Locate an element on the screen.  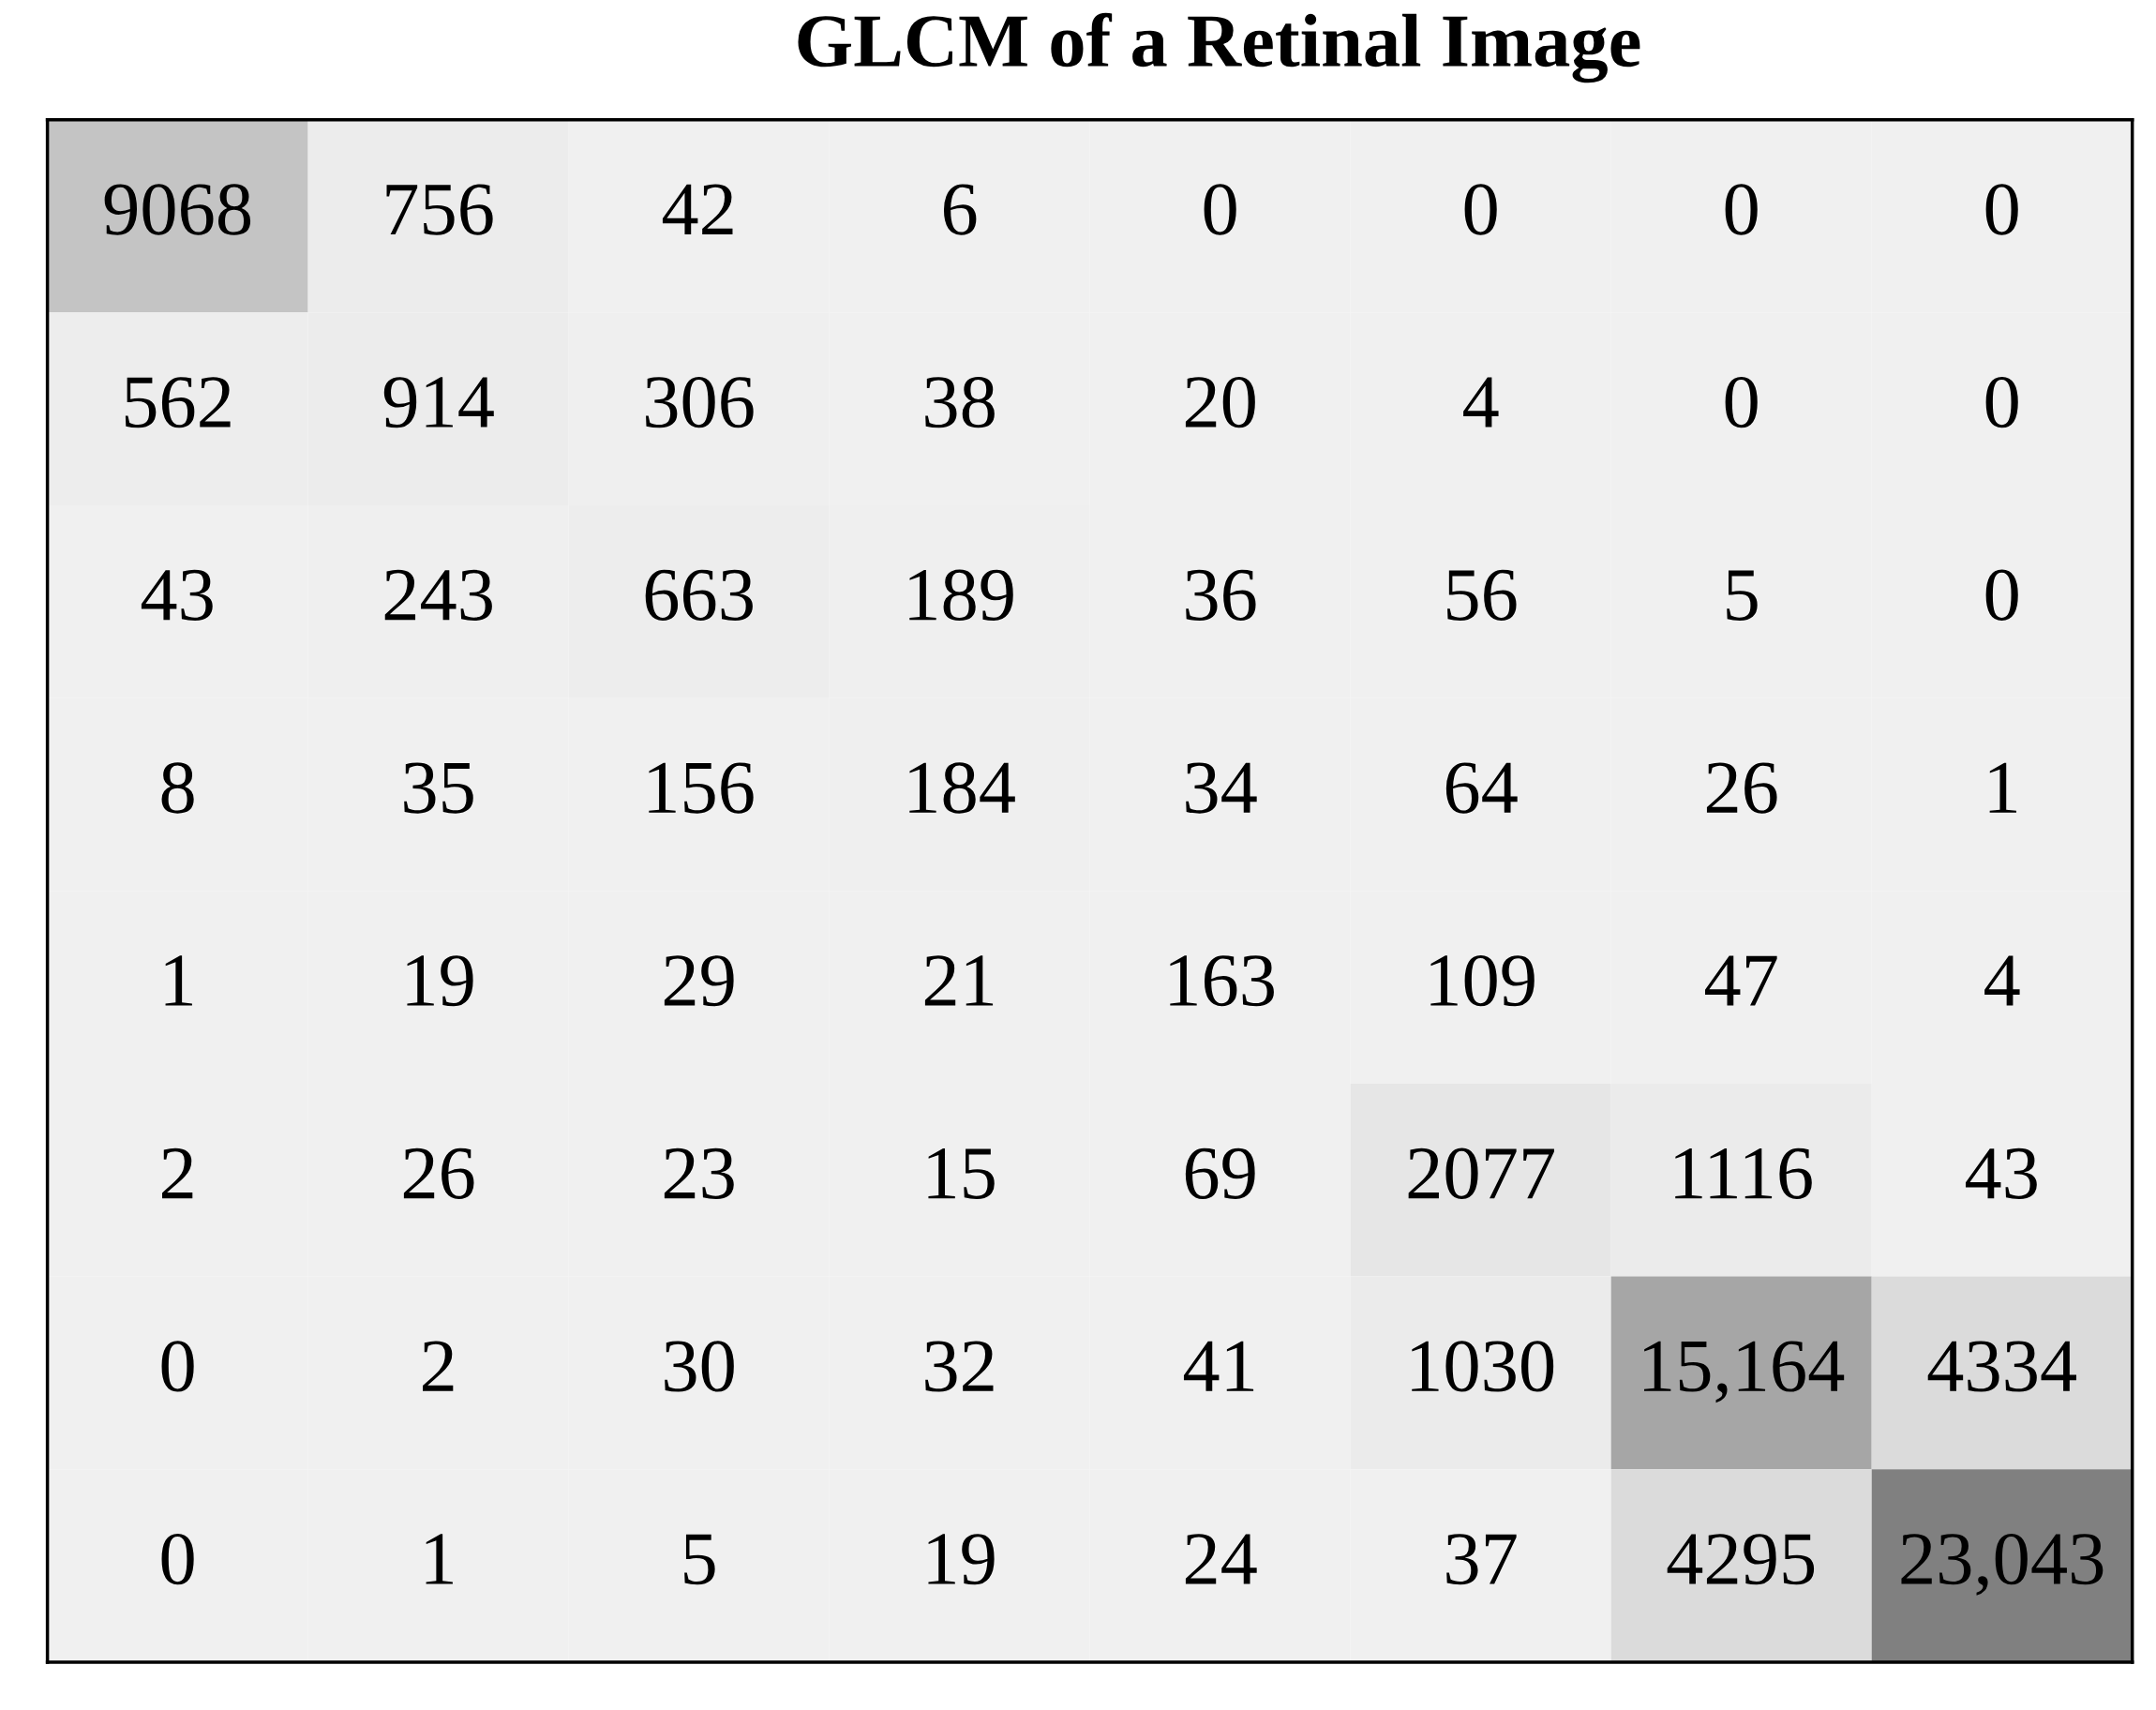
data-label: 4334 is located at coordinates (2002, 1366).